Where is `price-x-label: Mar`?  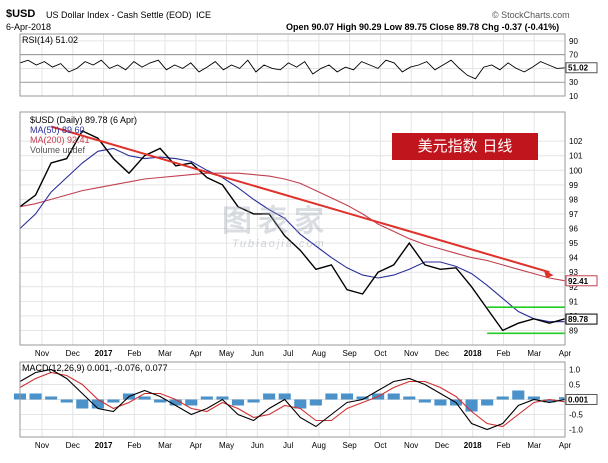
price-x-label: Mar is located at coordinates (534, 353).